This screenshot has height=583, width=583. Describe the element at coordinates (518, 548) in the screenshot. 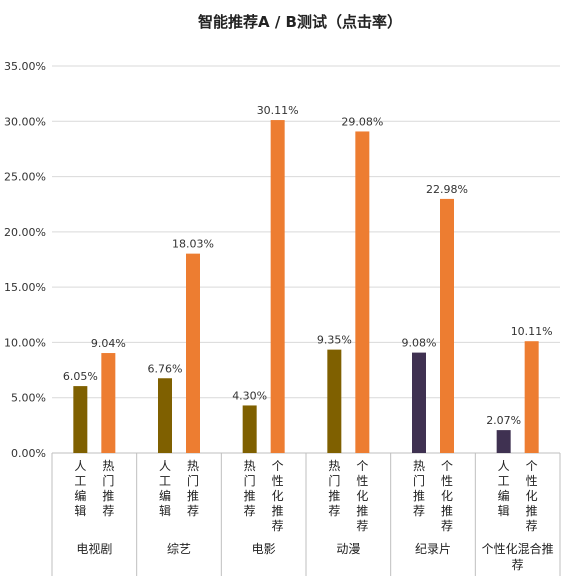

I see `category-label: 个性化混合推` at that location.